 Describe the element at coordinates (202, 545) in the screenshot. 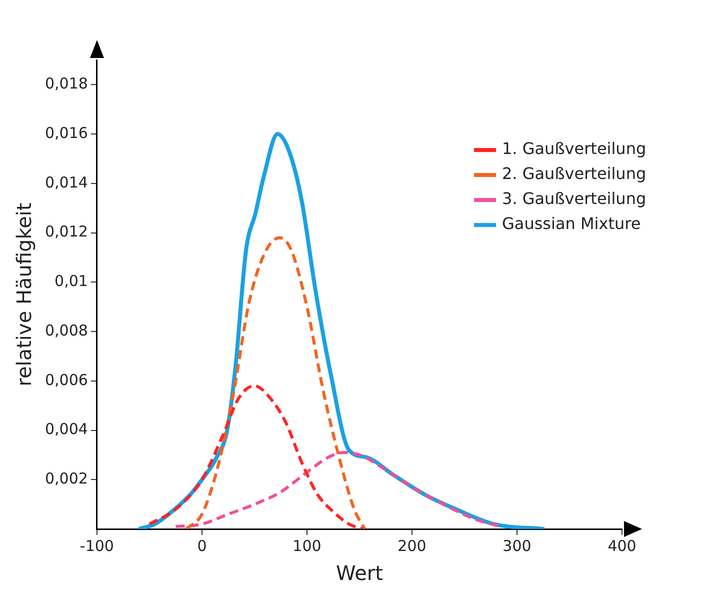

I see `x-tick-label: 0` at that location.